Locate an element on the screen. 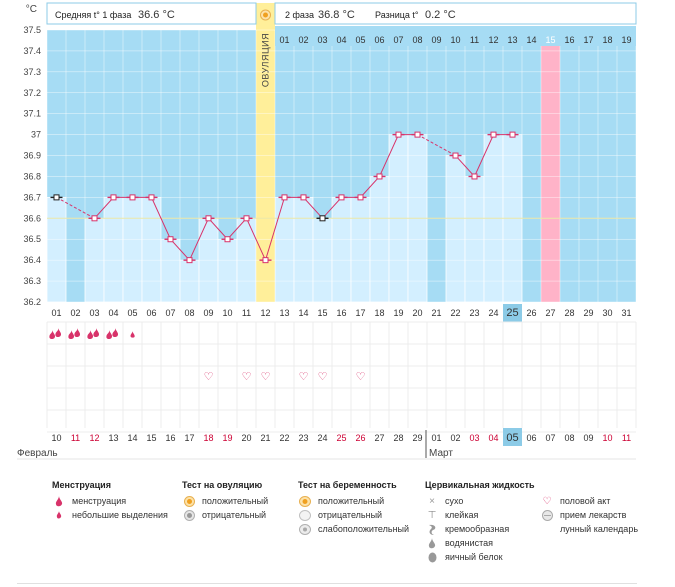 The image size is (675, 587). phase2-day-label: 04 is located at coordinates (341, 40).